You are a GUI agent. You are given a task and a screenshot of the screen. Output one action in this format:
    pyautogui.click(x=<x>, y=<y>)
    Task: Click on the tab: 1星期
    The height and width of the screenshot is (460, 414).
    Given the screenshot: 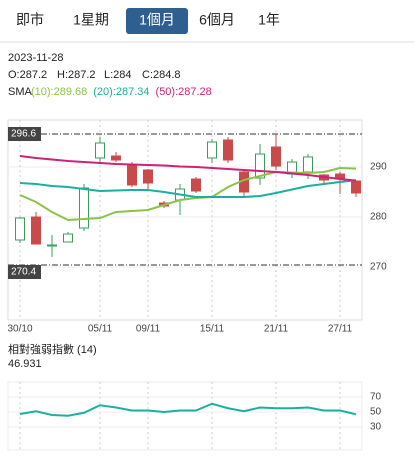 What is the action you would take?
    pyautogui.click(x=91, y=20)
    